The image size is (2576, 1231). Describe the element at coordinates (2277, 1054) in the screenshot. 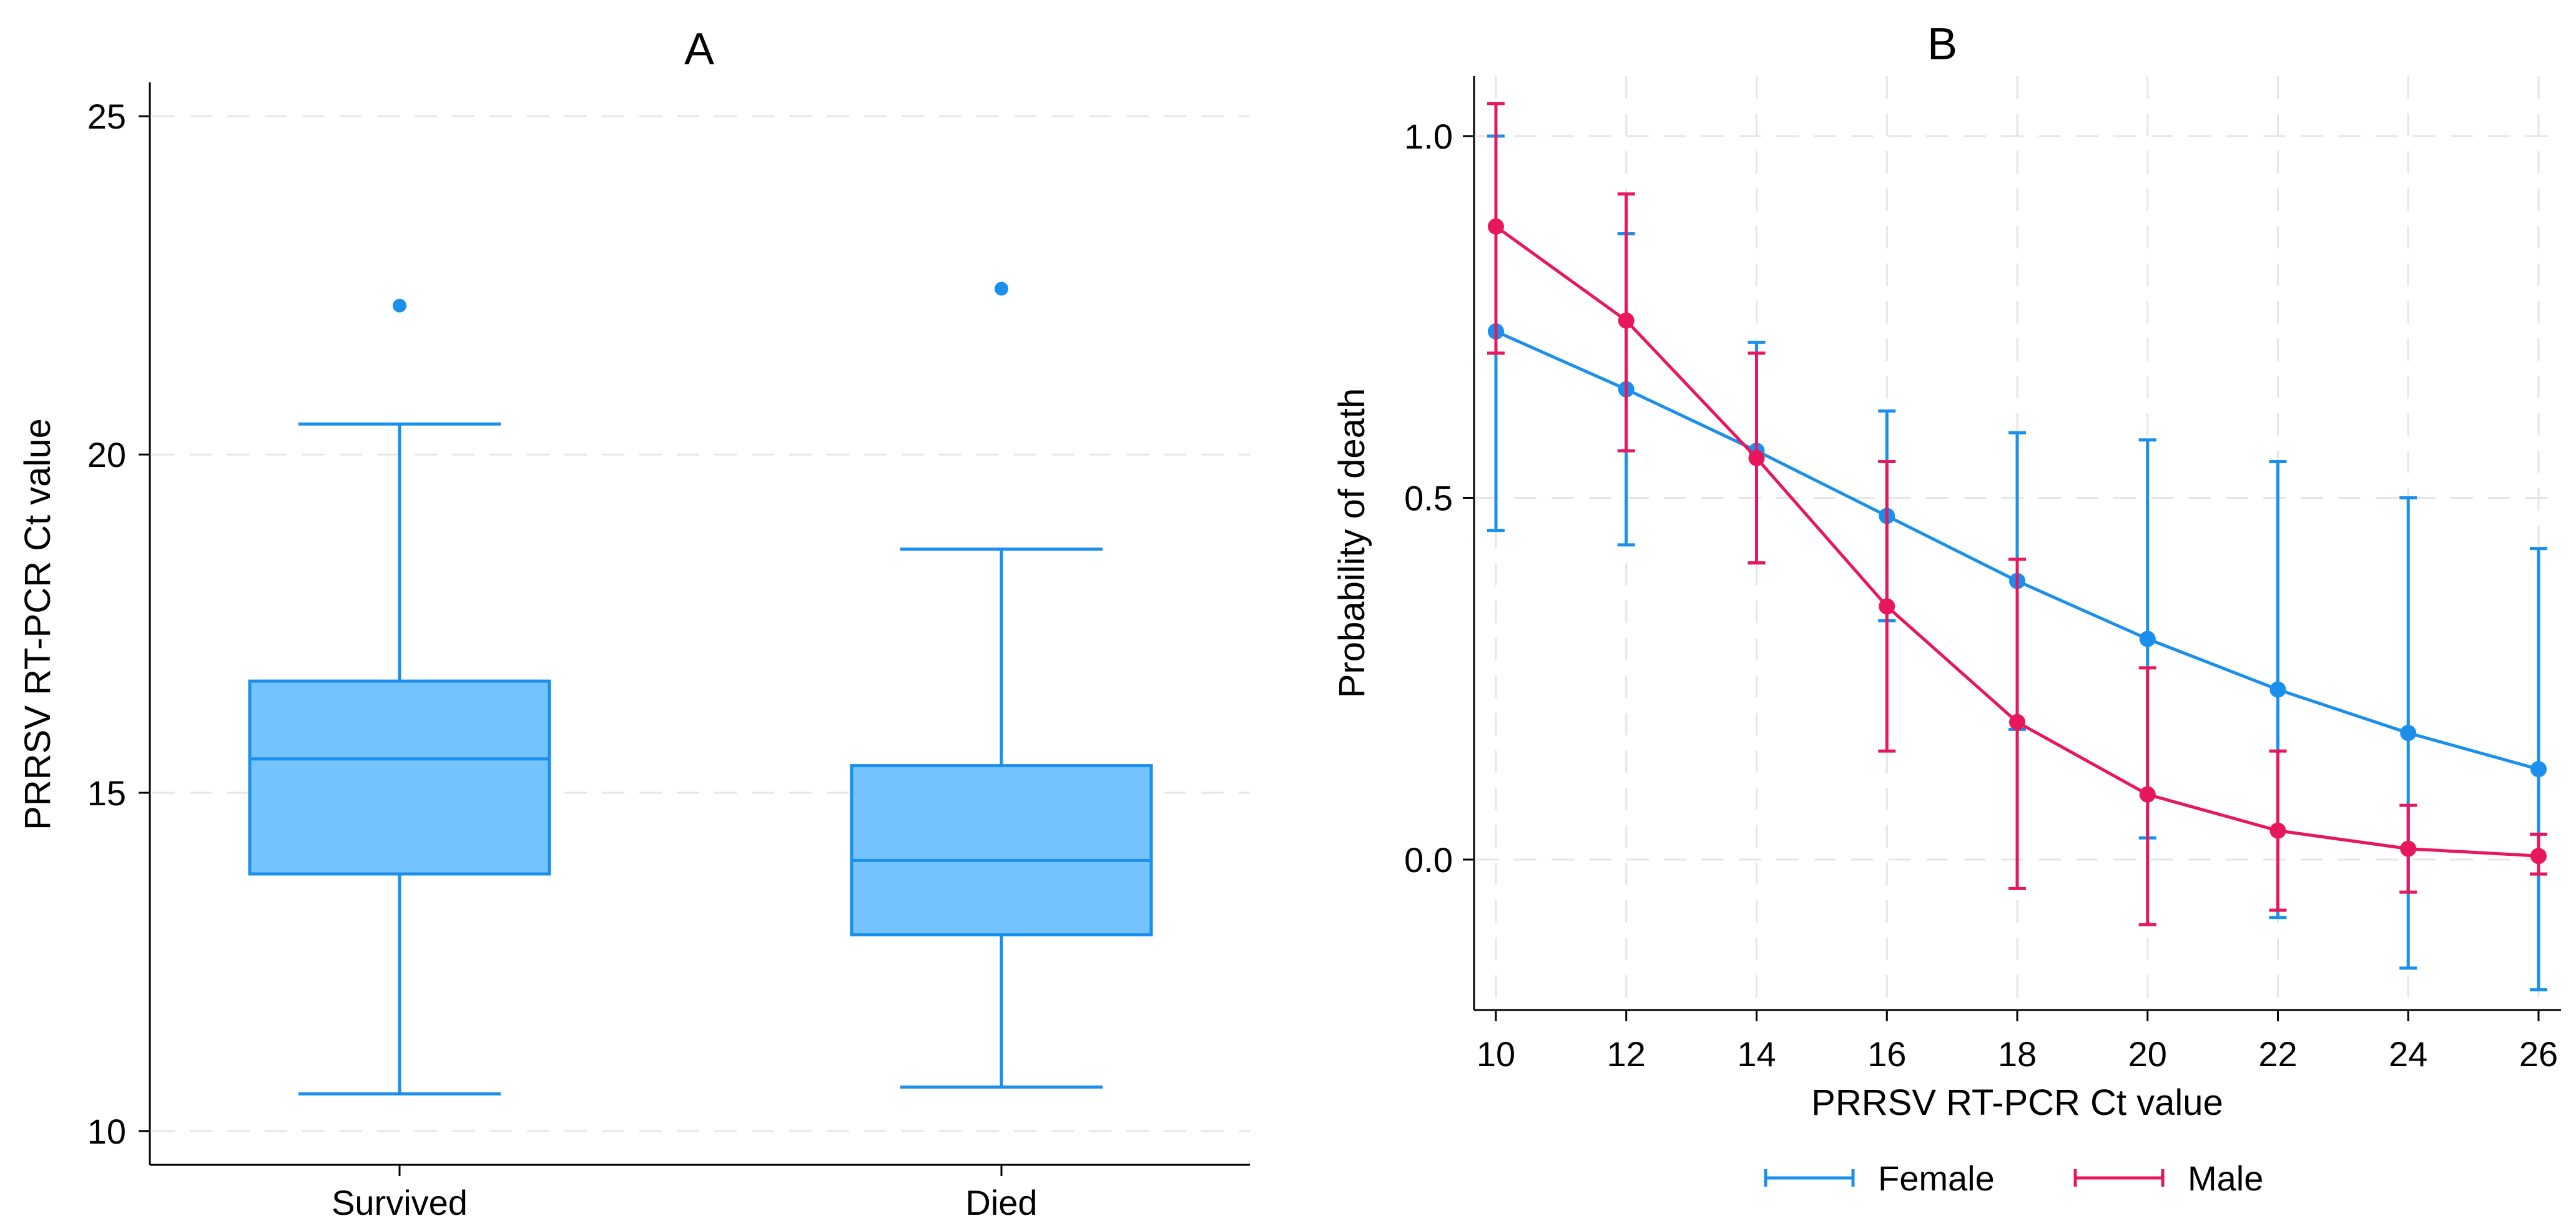

I see `panel-b-x-tick-label: 22` at that location.